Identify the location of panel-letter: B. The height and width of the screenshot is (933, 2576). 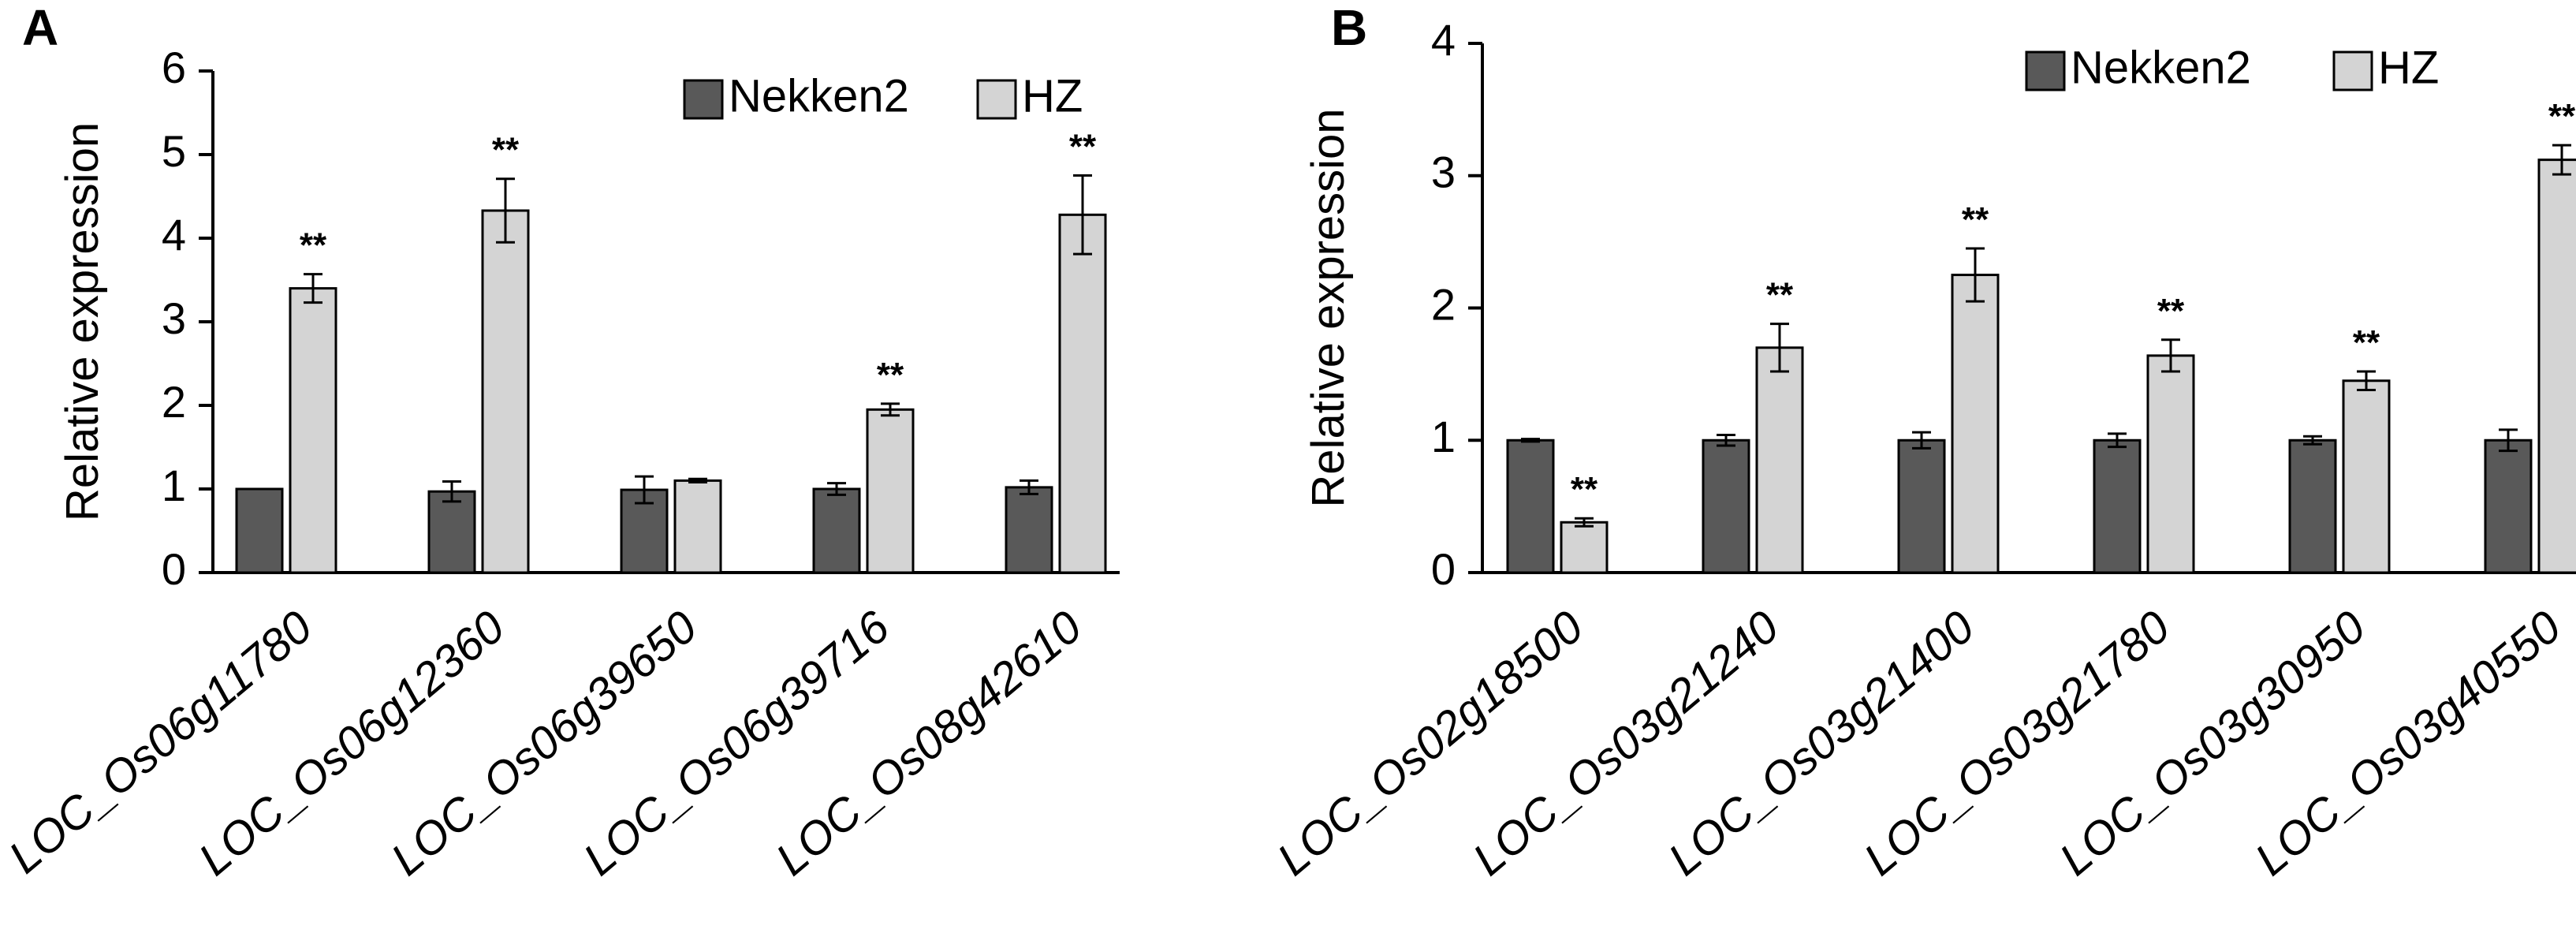
(1349, 28).